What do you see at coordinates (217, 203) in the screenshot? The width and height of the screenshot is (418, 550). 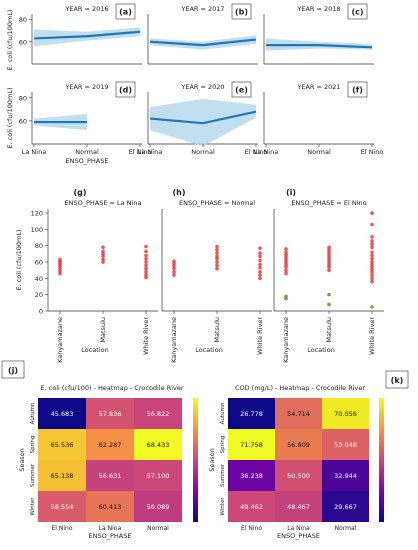 I see `panel-title: ENSO_PHASE = Normal` at bounding box center [217, 203].